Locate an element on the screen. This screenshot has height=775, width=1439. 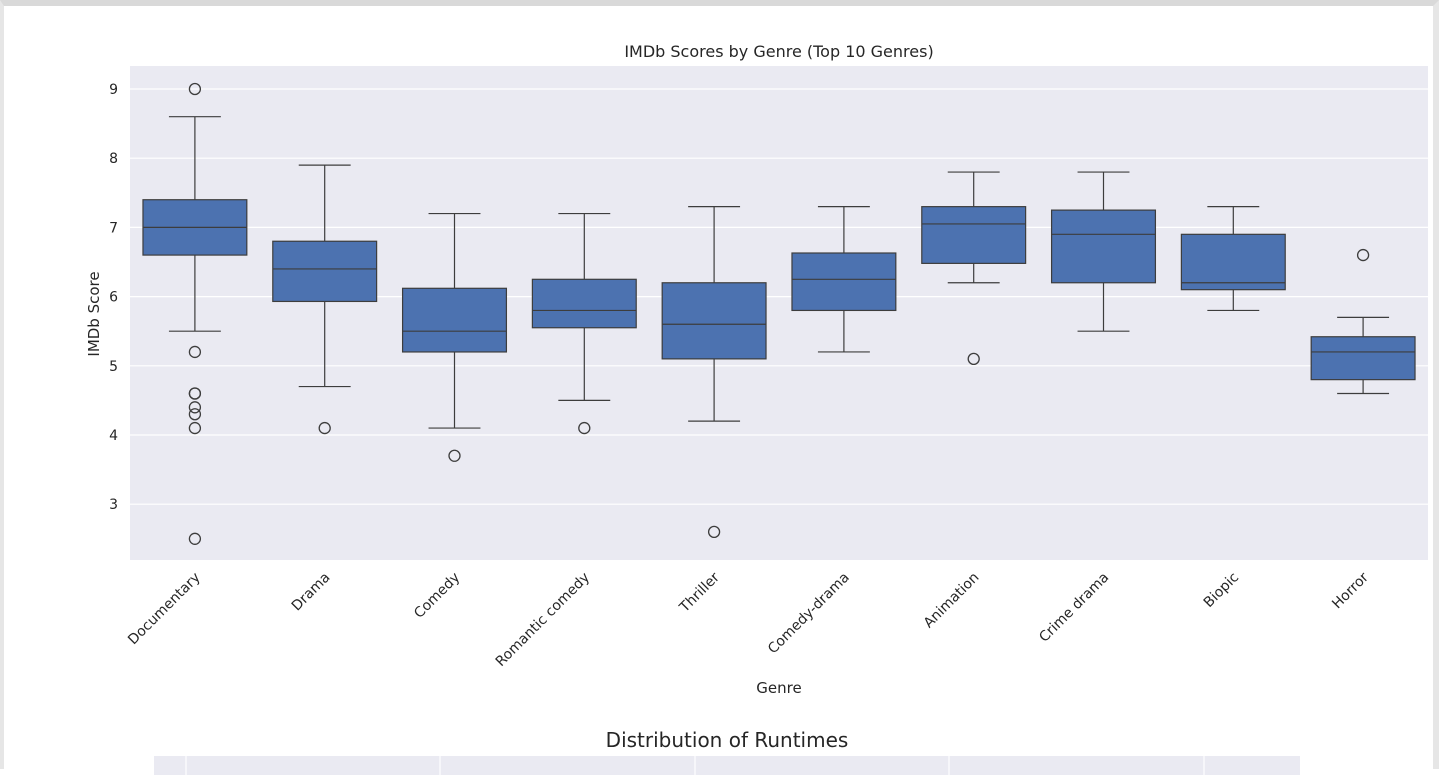
y-tick-6: 6 is located at coordinates (113, 298).